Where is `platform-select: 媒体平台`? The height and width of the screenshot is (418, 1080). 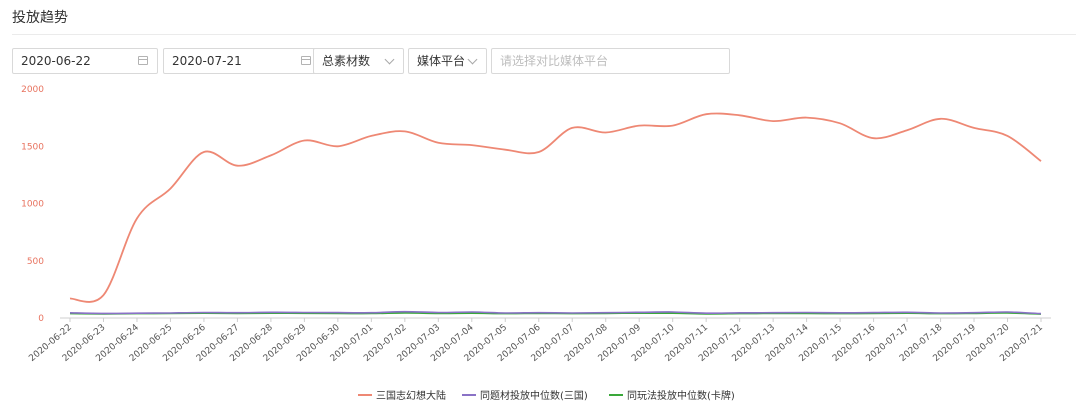
platform-select: 媒体平台 is located at coordinates (447, 61).